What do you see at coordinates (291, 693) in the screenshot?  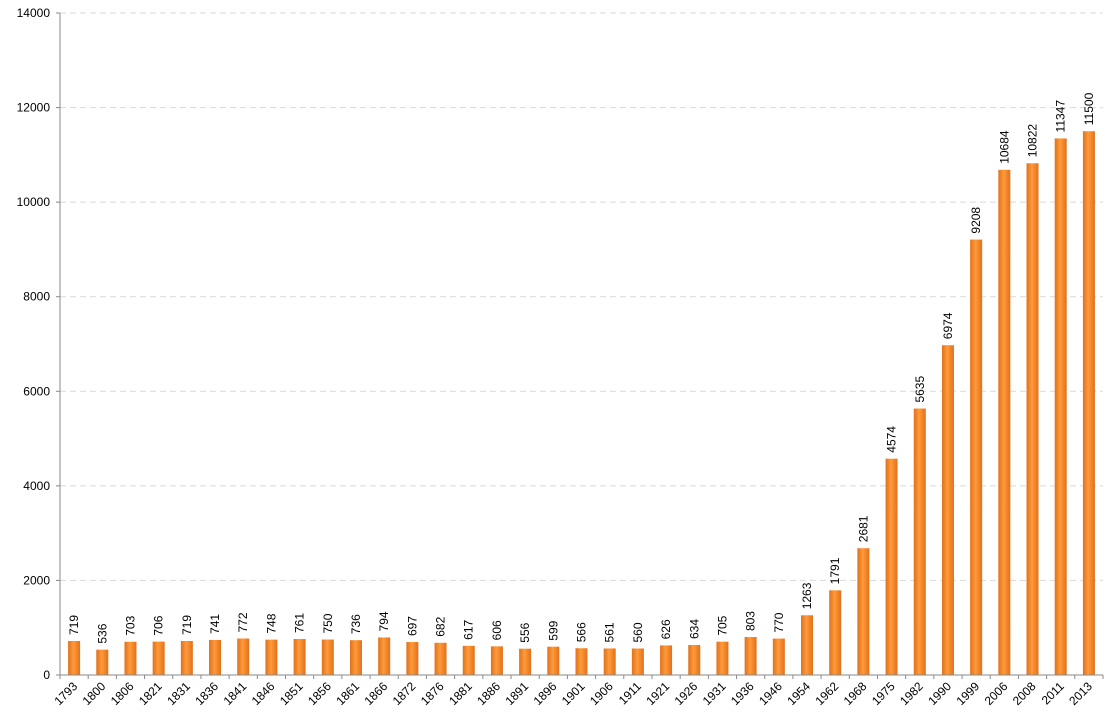 I see `x-tick-label: 1851` at bounding box center [291, 693].